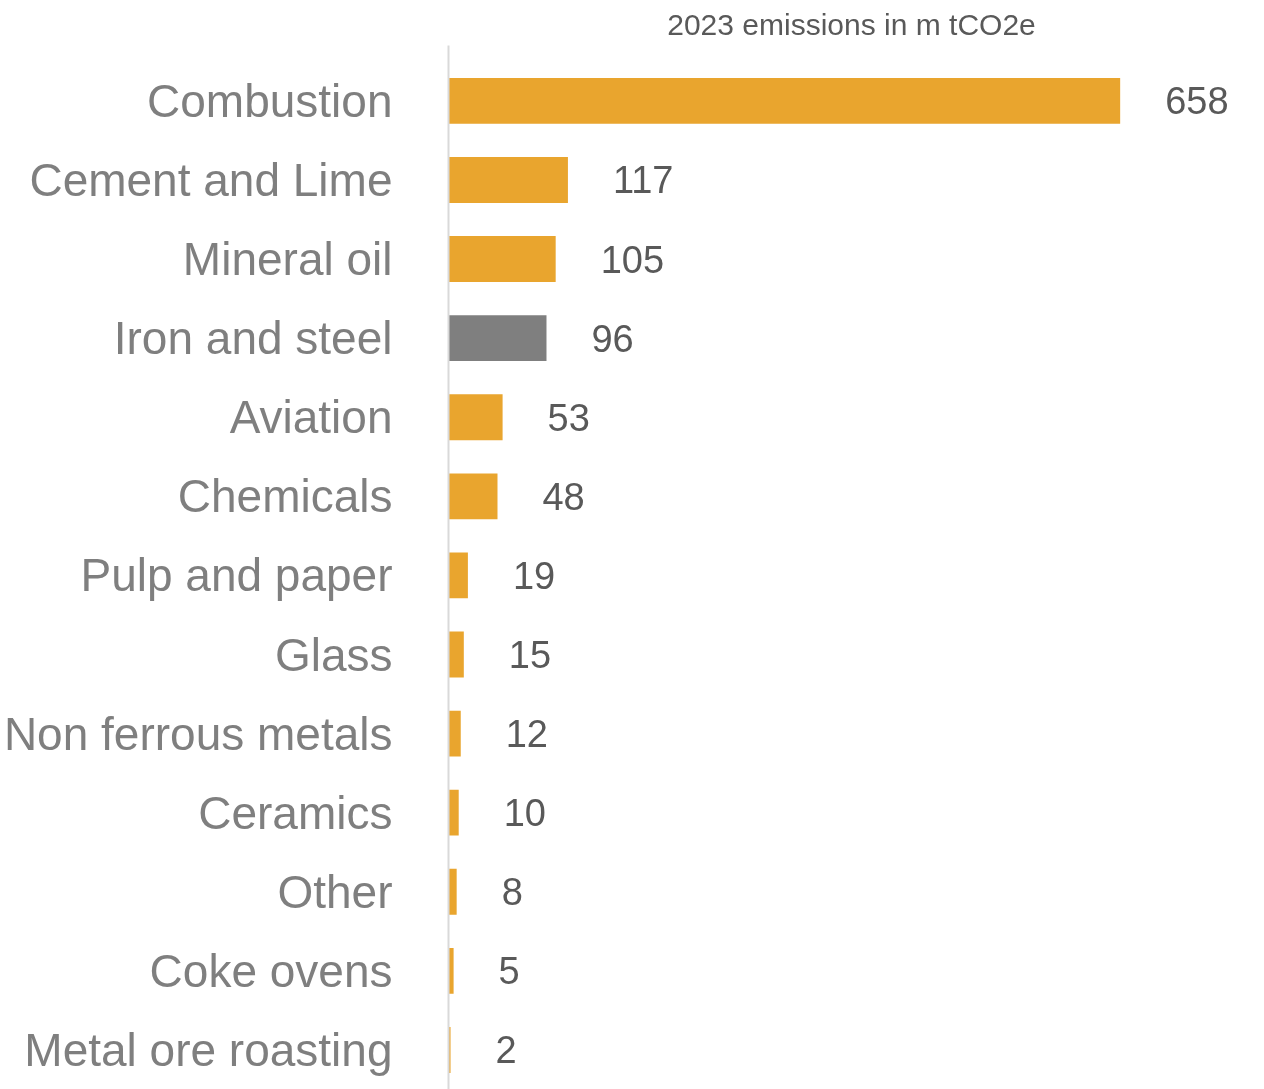 The height and width of the screenshot is (1089, 1264). I want to click on y-tick-label: Coke ovens, so click(271, 970).